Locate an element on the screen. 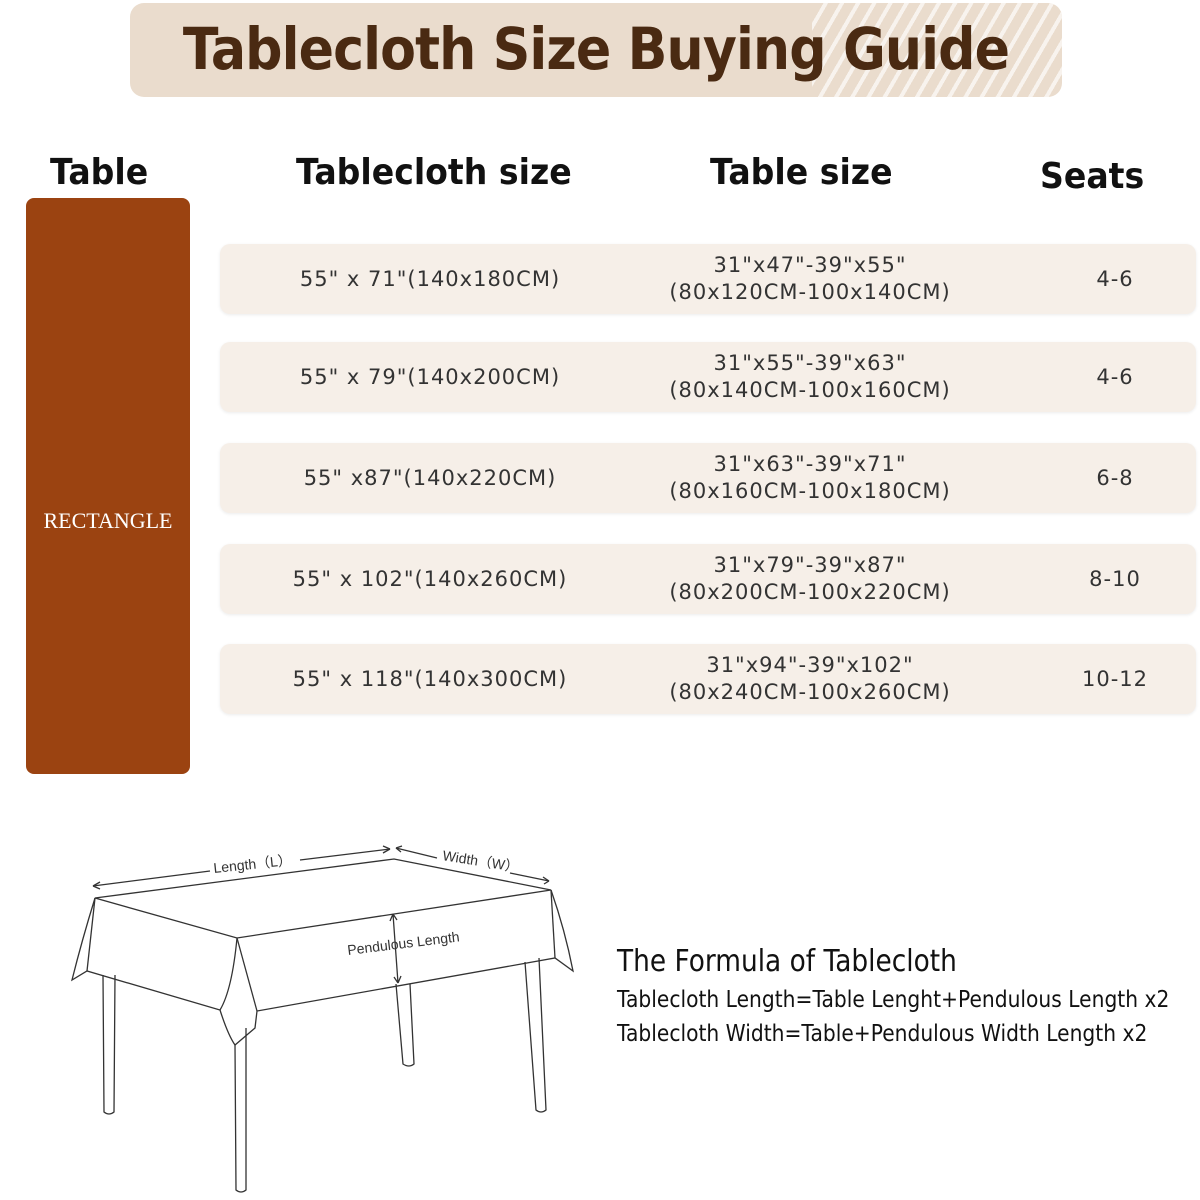  title-banner: Tablecloth Size Buying Guide is located at coordinates (596, 50).